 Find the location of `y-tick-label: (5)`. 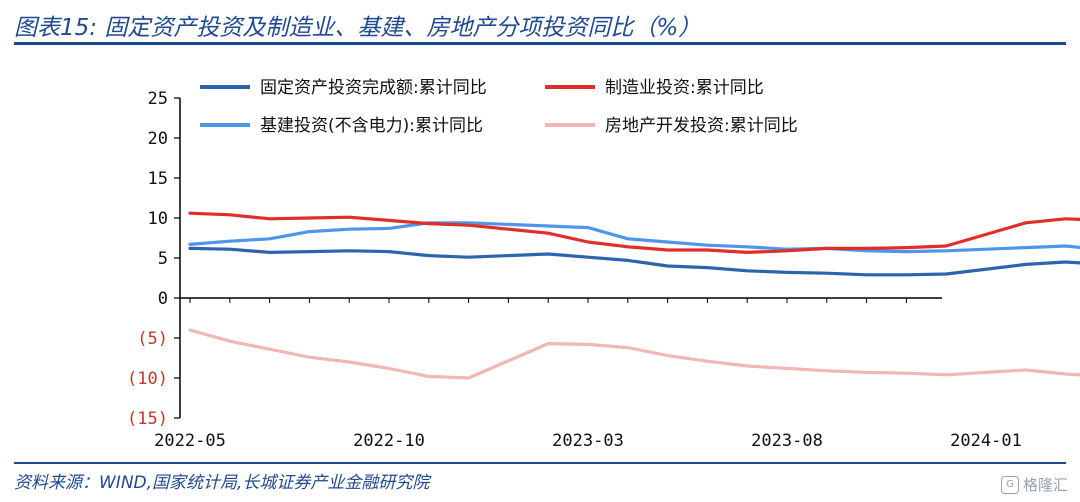

y-tick-label: (5) is located at coordinates (152, 339).